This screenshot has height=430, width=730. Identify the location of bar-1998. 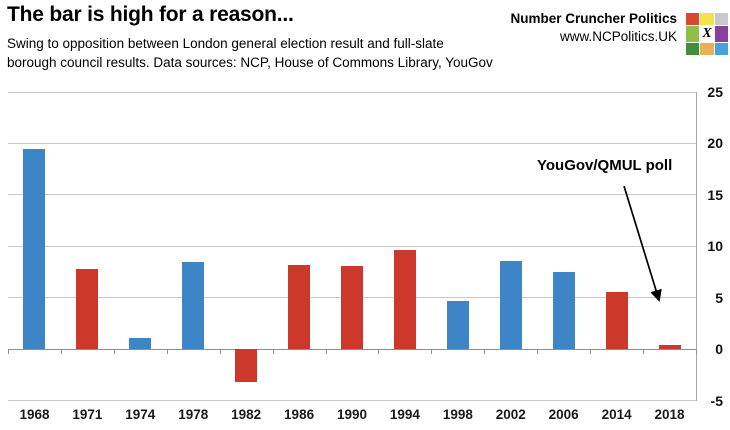
(457, 325).